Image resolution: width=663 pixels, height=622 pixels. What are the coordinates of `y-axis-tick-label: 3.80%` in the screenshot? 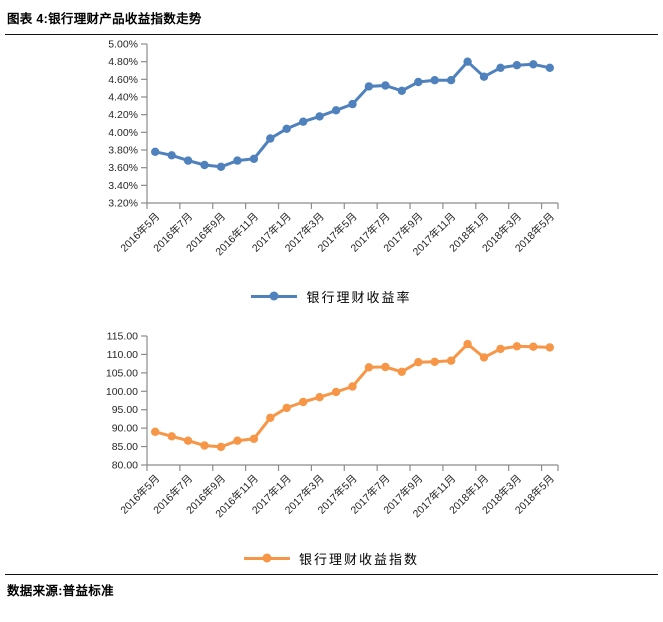 It's located at (123, 151).